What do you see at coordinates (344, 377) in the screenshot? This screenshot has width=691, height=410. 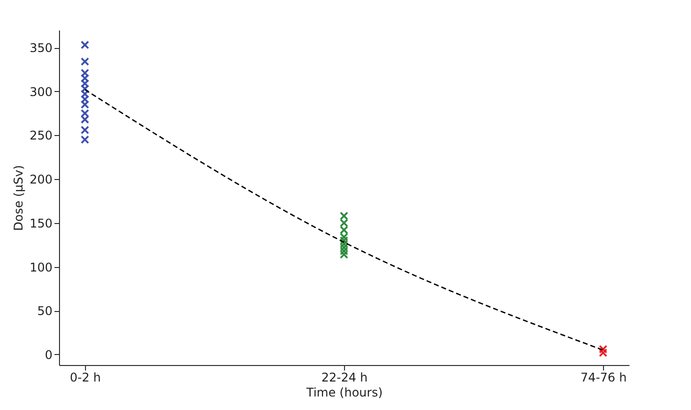 I see `x-tick-label: 22-24 h` at bounding box center [344, 377].